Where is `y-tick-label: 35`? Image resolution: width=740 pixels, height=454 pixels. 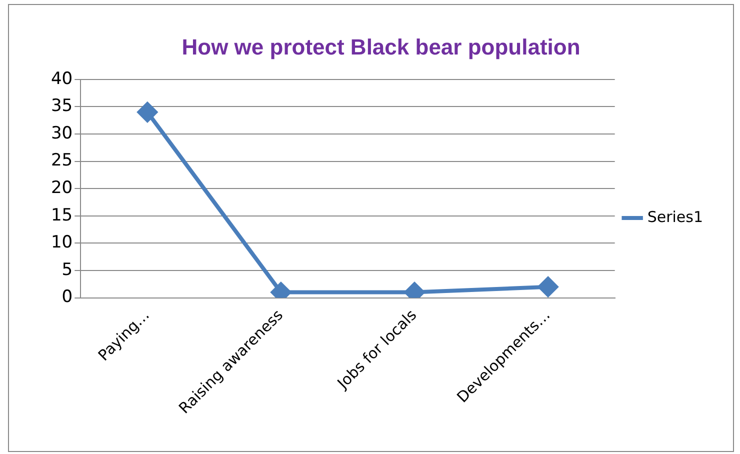
y-tick-label: 35 is located at coordinates (61, 106).